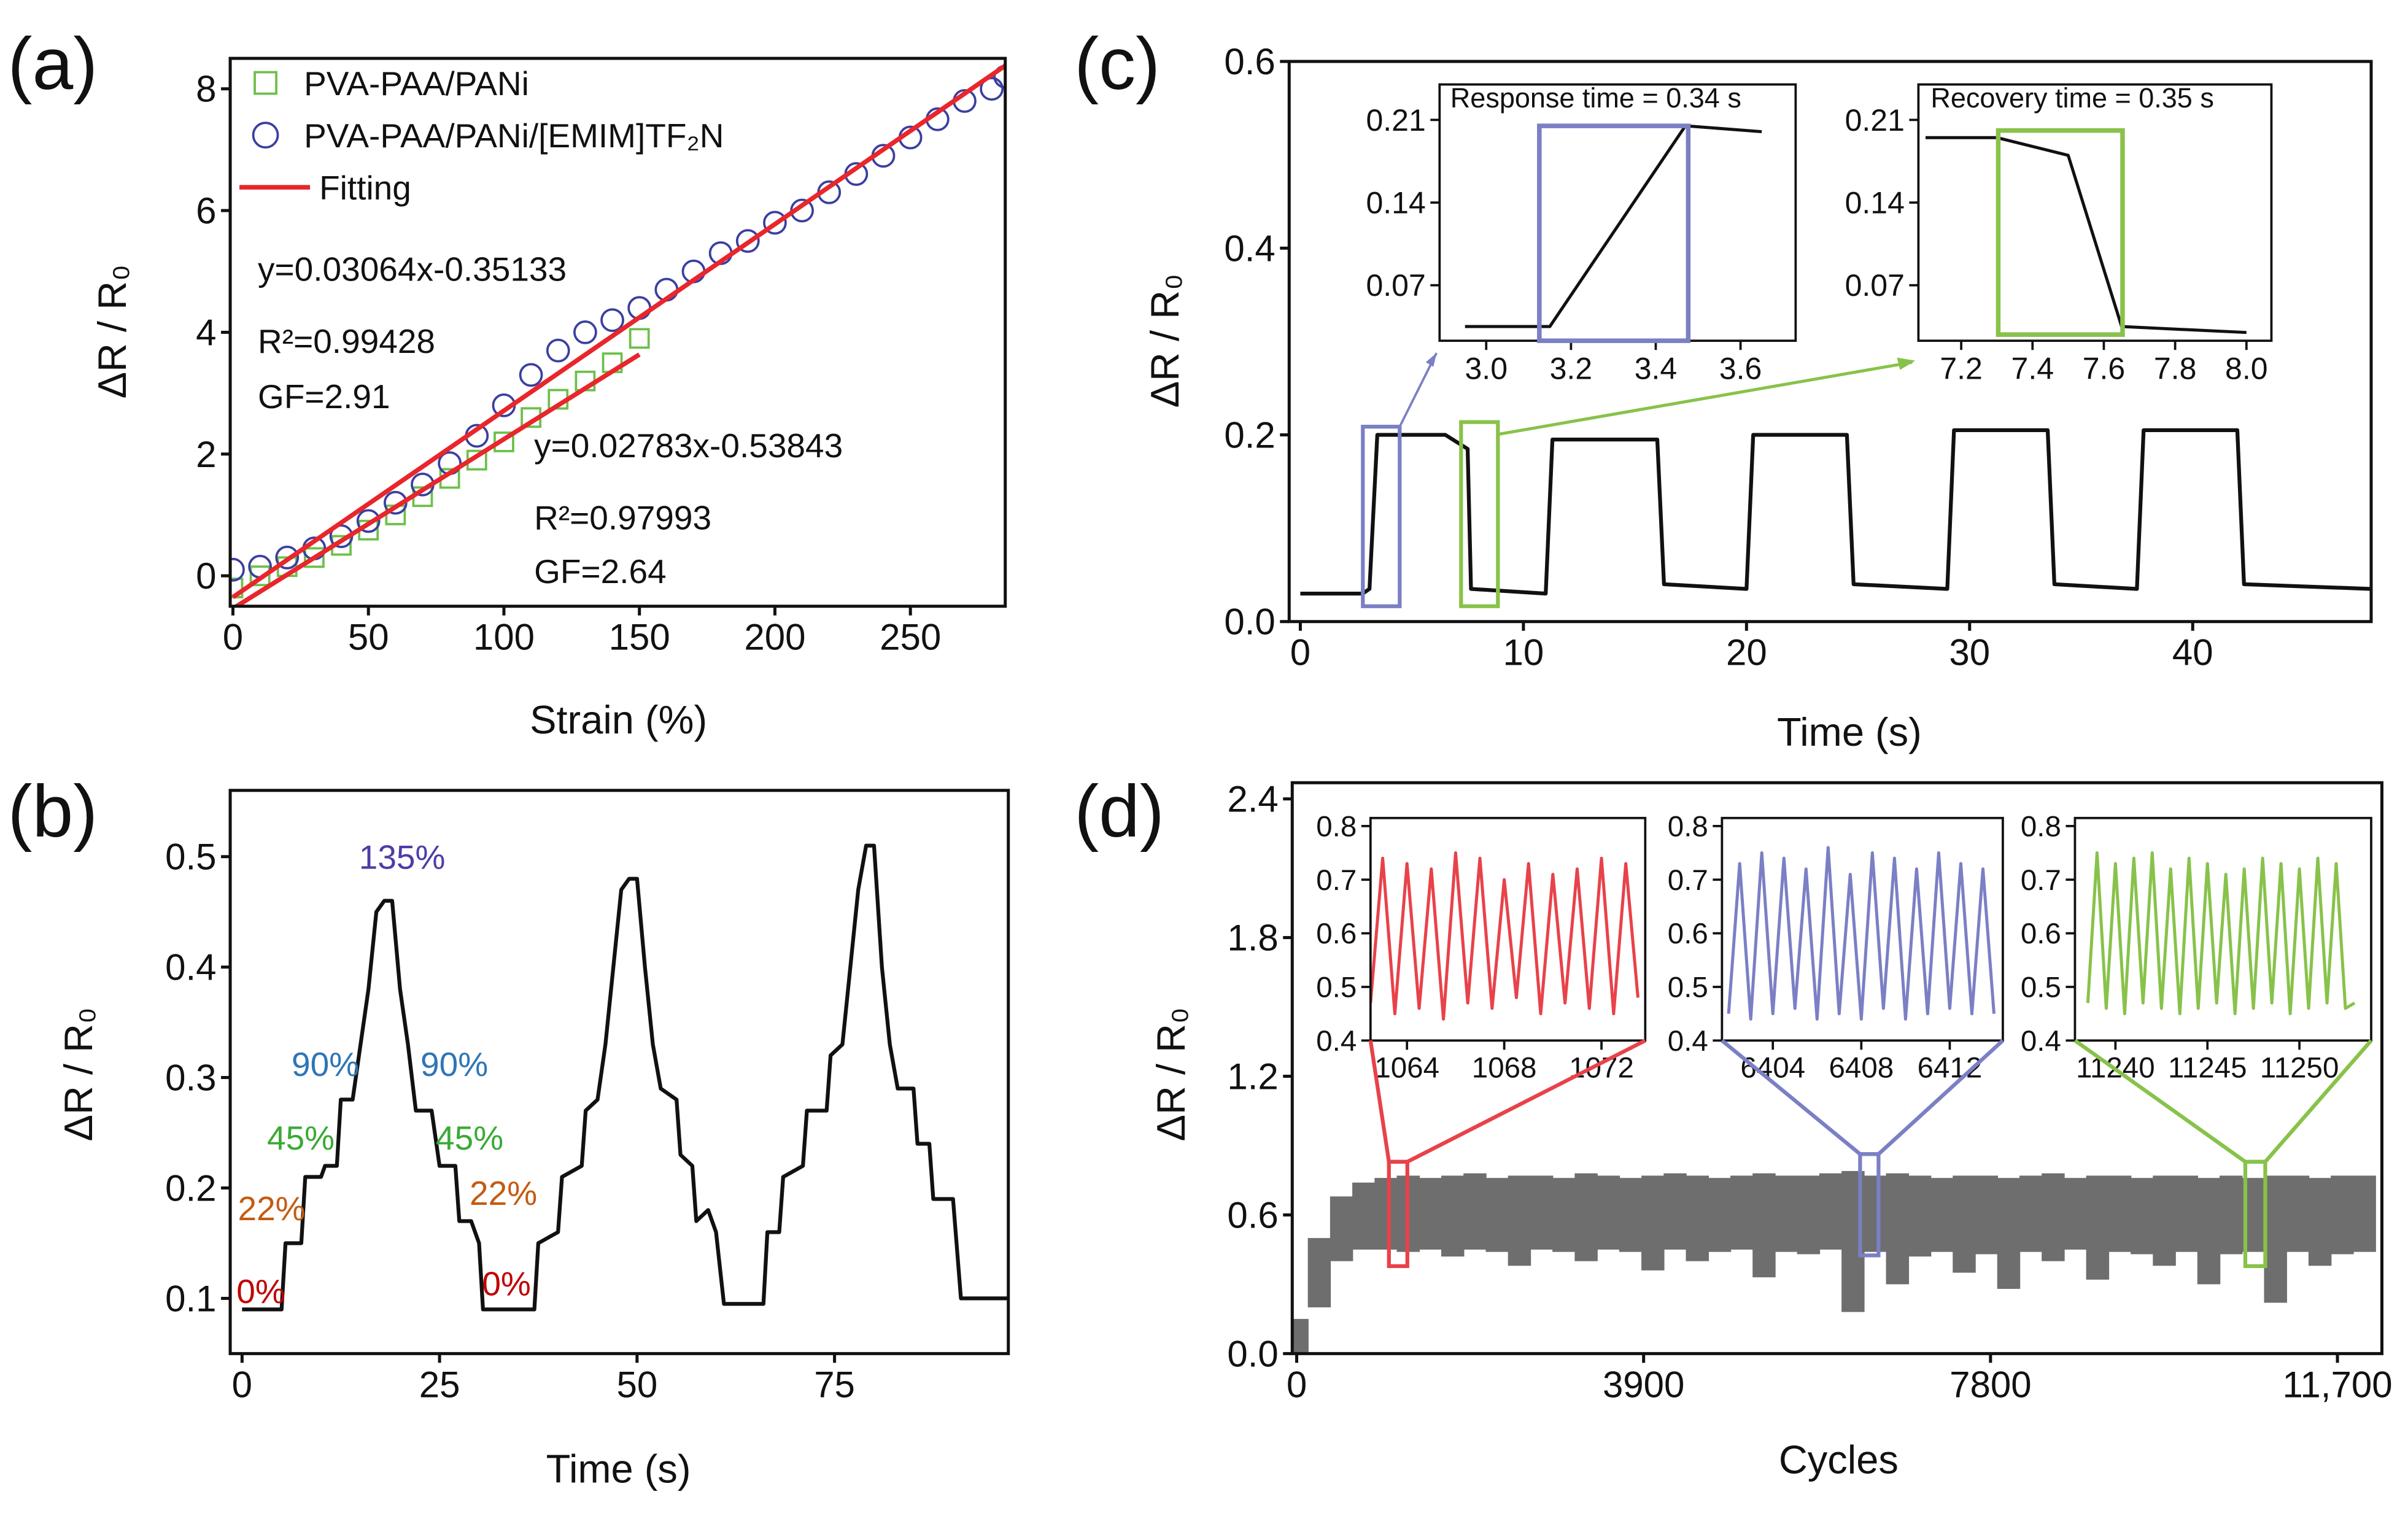 This screenshot has width=2408, height=1524. Describe the element at coordinates (301, 1138) in the screenshot. I see `annotation: 45%` at that location.